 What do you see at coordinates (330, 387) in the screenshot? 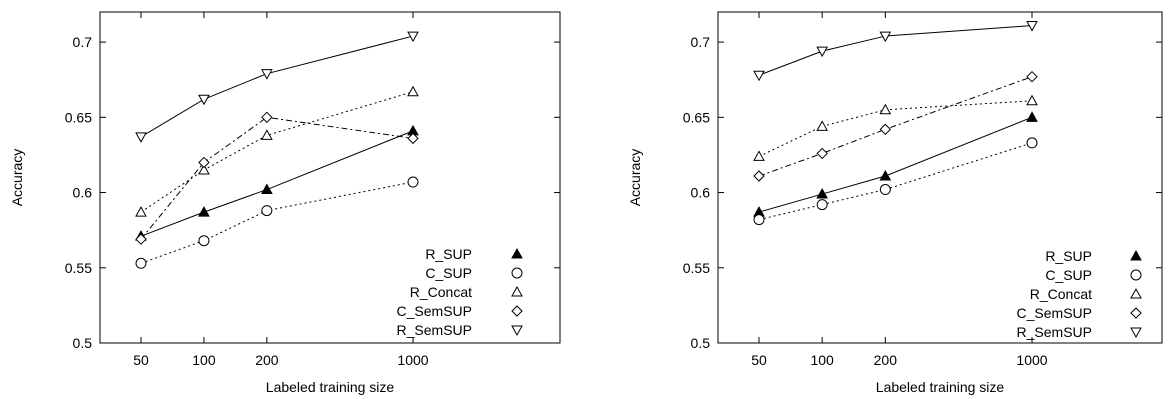
I see `x-axis-label: Labeled training size` at bounding box center [330, 387].